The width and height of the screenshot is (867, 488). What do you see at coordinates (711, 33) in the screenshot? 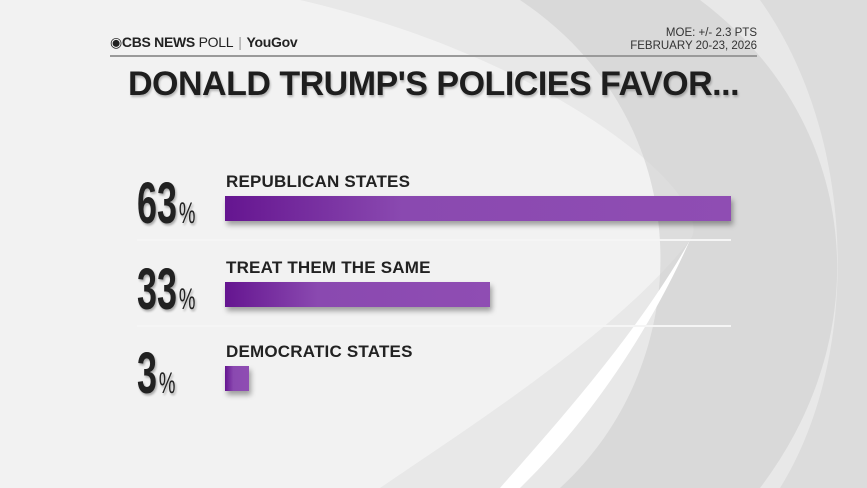
I see `margin-of-error: MOE: +/- 2.3 PTS` at bounding box center [711, 33].